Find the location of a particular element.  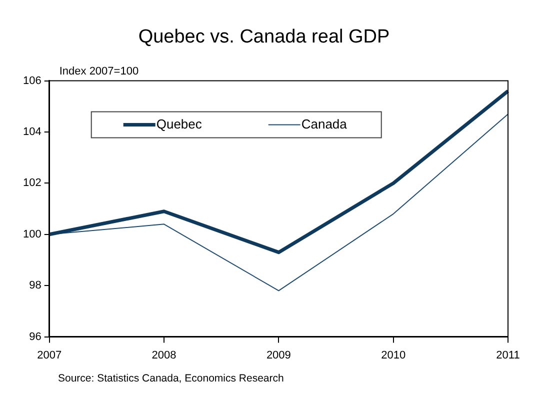

y-tick-label: 96 is located at coordinates (35, 336).